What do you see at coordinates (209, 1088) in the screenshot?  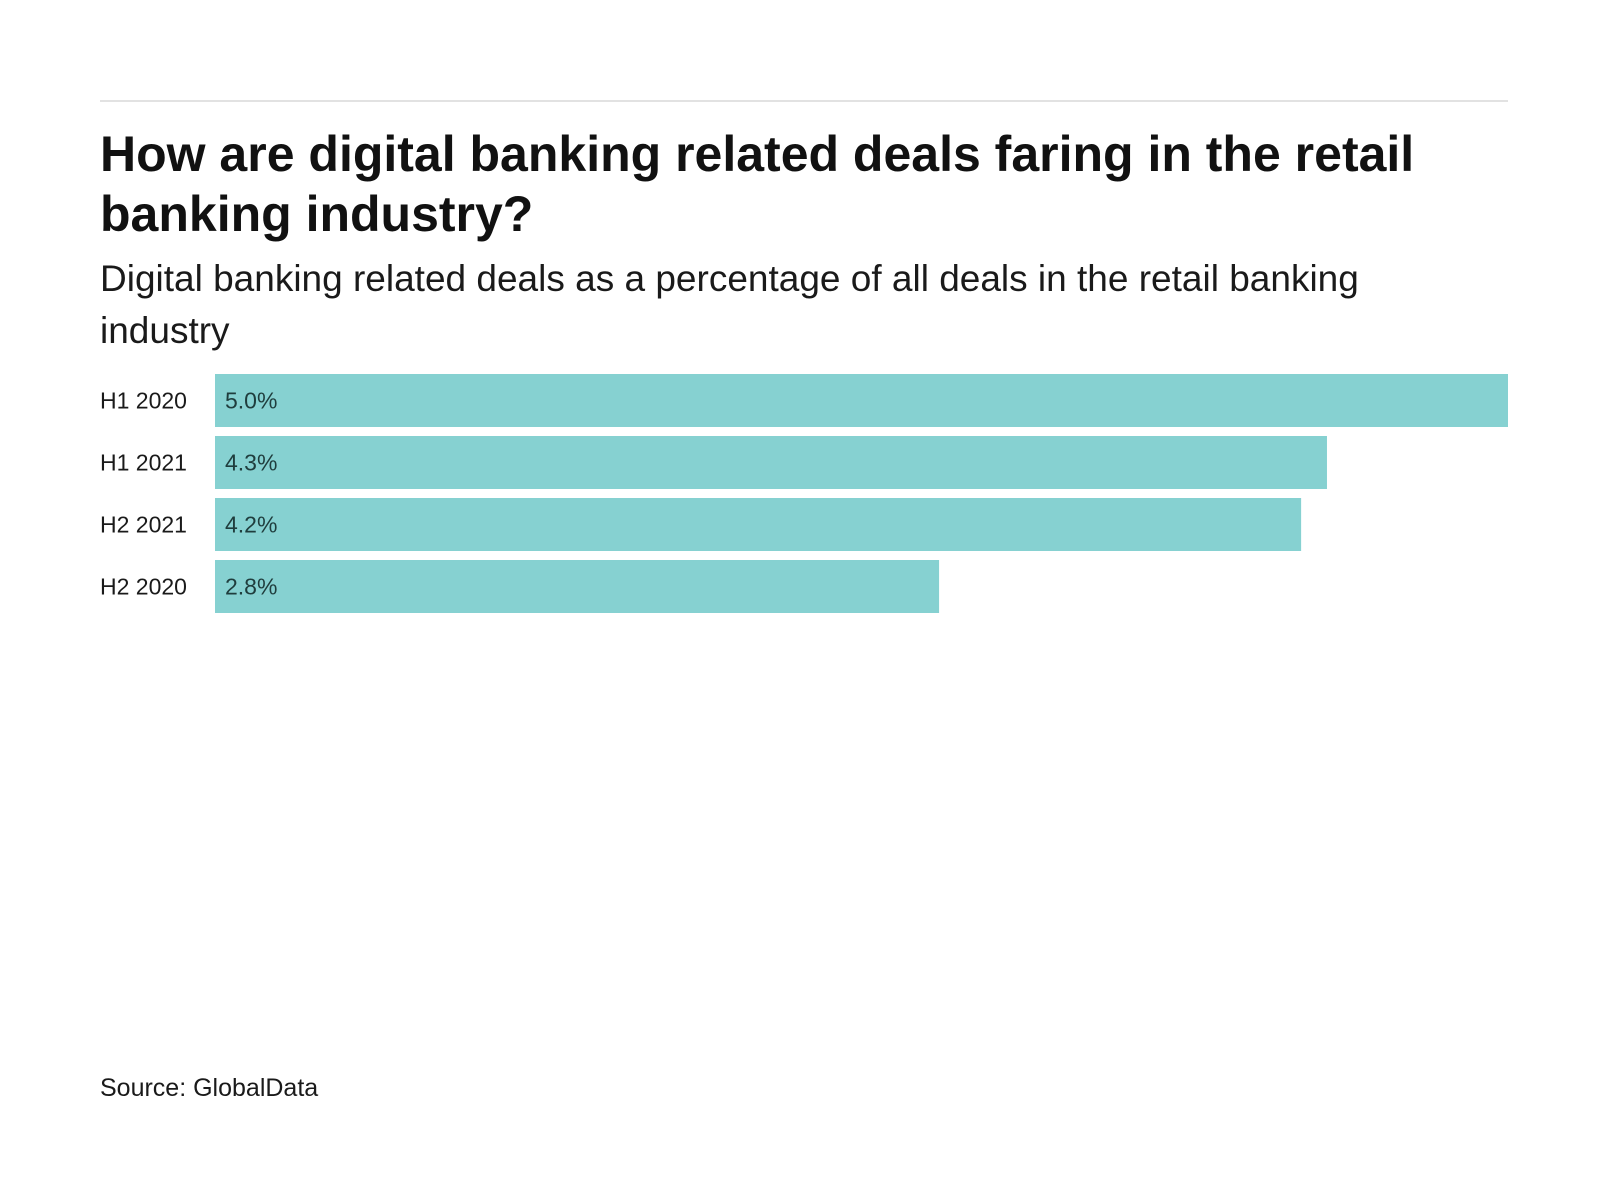 I see `source-note: Source: GlobalData` at bounding box center [209, 1088].